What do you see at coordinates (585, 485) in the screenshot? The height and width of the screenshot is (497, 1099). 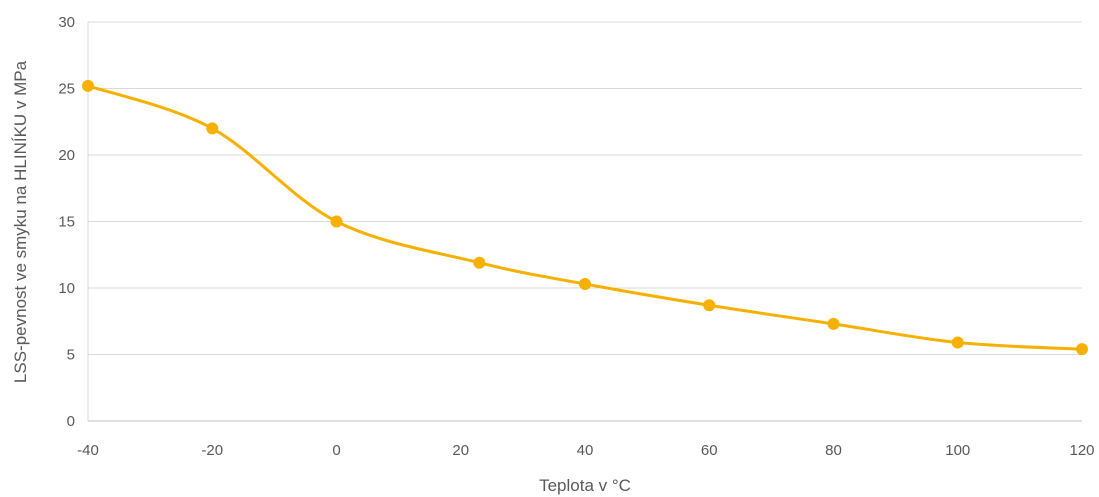 I see `x-axis-title: Teplota v °C` at bounding box center [585, 485].